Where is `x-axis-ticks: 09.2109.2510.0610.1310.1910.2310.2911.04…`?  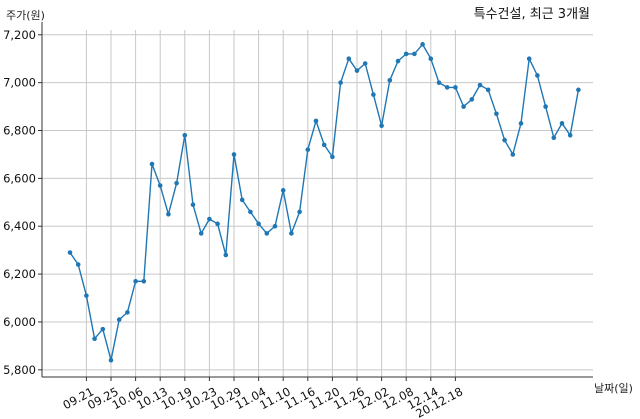
x-axis-ticks: 09.2109.2510.0610.1310.1910.2310.2911.04… is located at coordinates (262, 398).